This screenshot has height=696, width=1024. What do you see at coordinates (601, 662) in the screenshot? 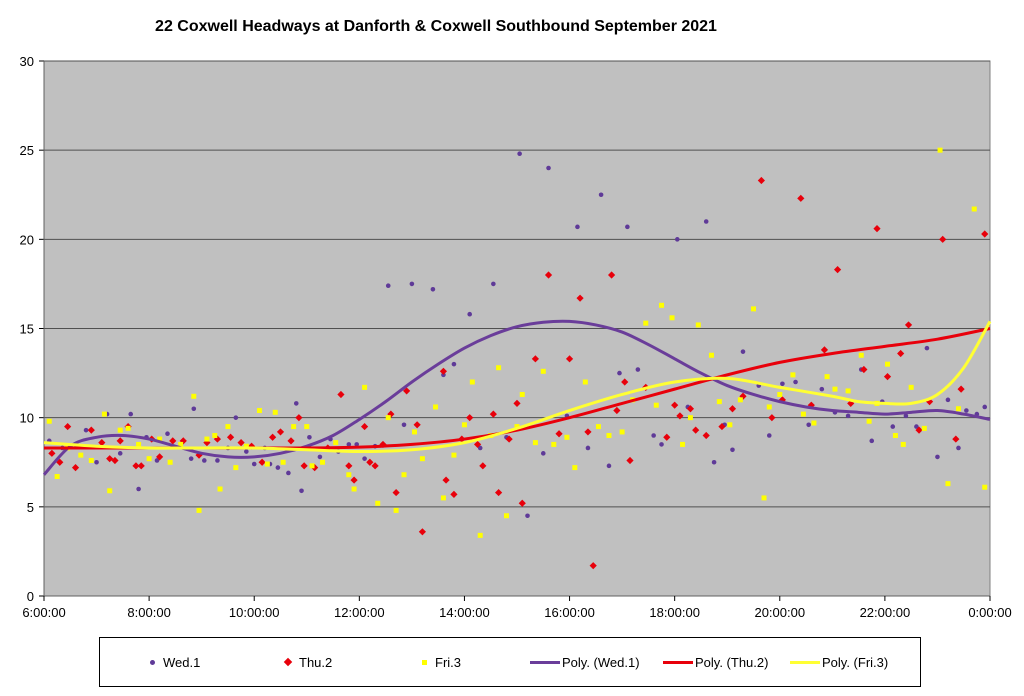
I see `legend-label: Poly. (Wed.1)` at bounding box center [601, 662].